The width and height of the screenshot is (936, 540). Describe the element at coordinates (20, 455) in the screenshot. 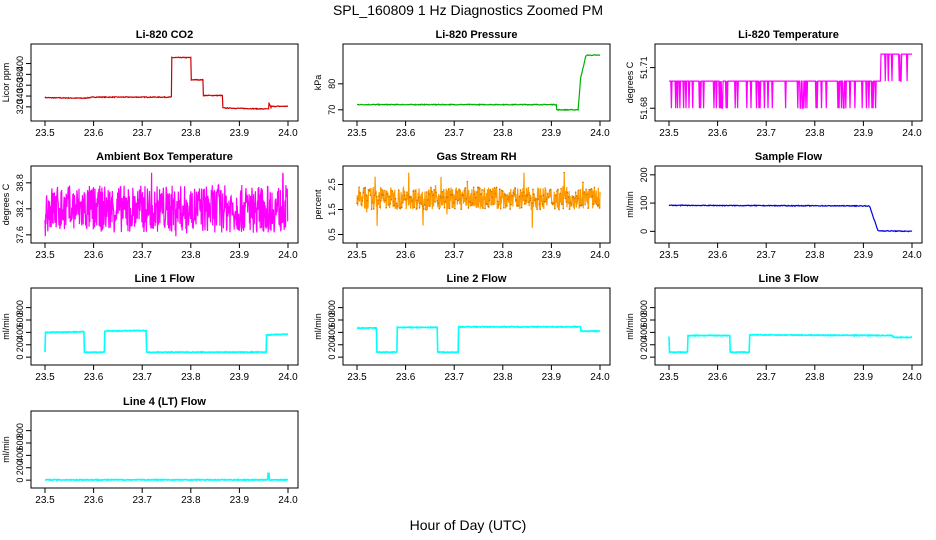

I see `y-tick-label: 400` at that location.